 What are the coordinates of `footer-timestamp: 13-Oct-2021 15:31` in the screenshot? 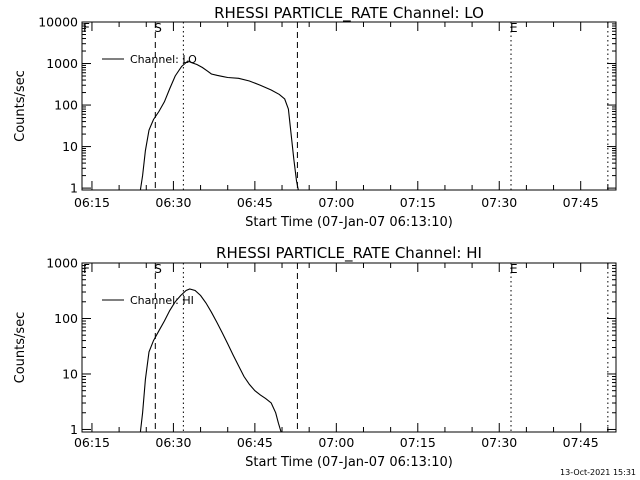 It's located at (598, 472).